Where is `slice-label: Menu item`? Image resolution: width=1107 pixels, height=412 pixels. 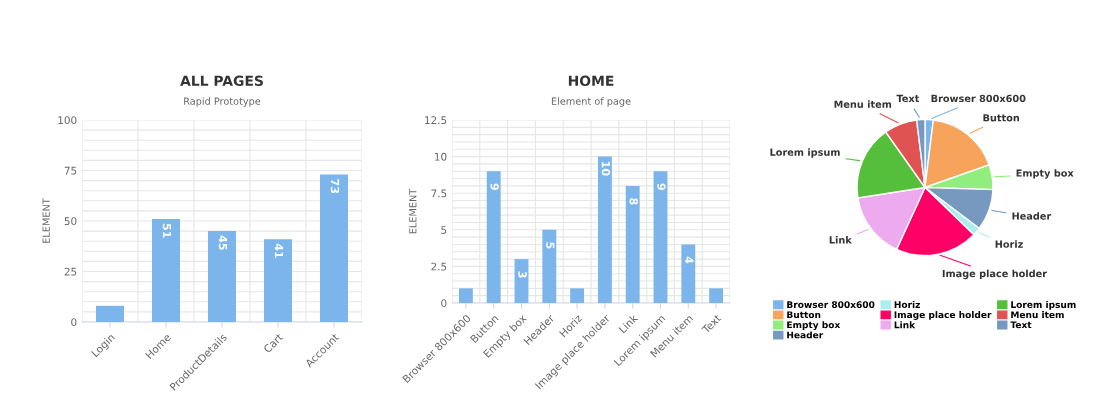
slice-label: Menu item is located at coordinates (863, 104).